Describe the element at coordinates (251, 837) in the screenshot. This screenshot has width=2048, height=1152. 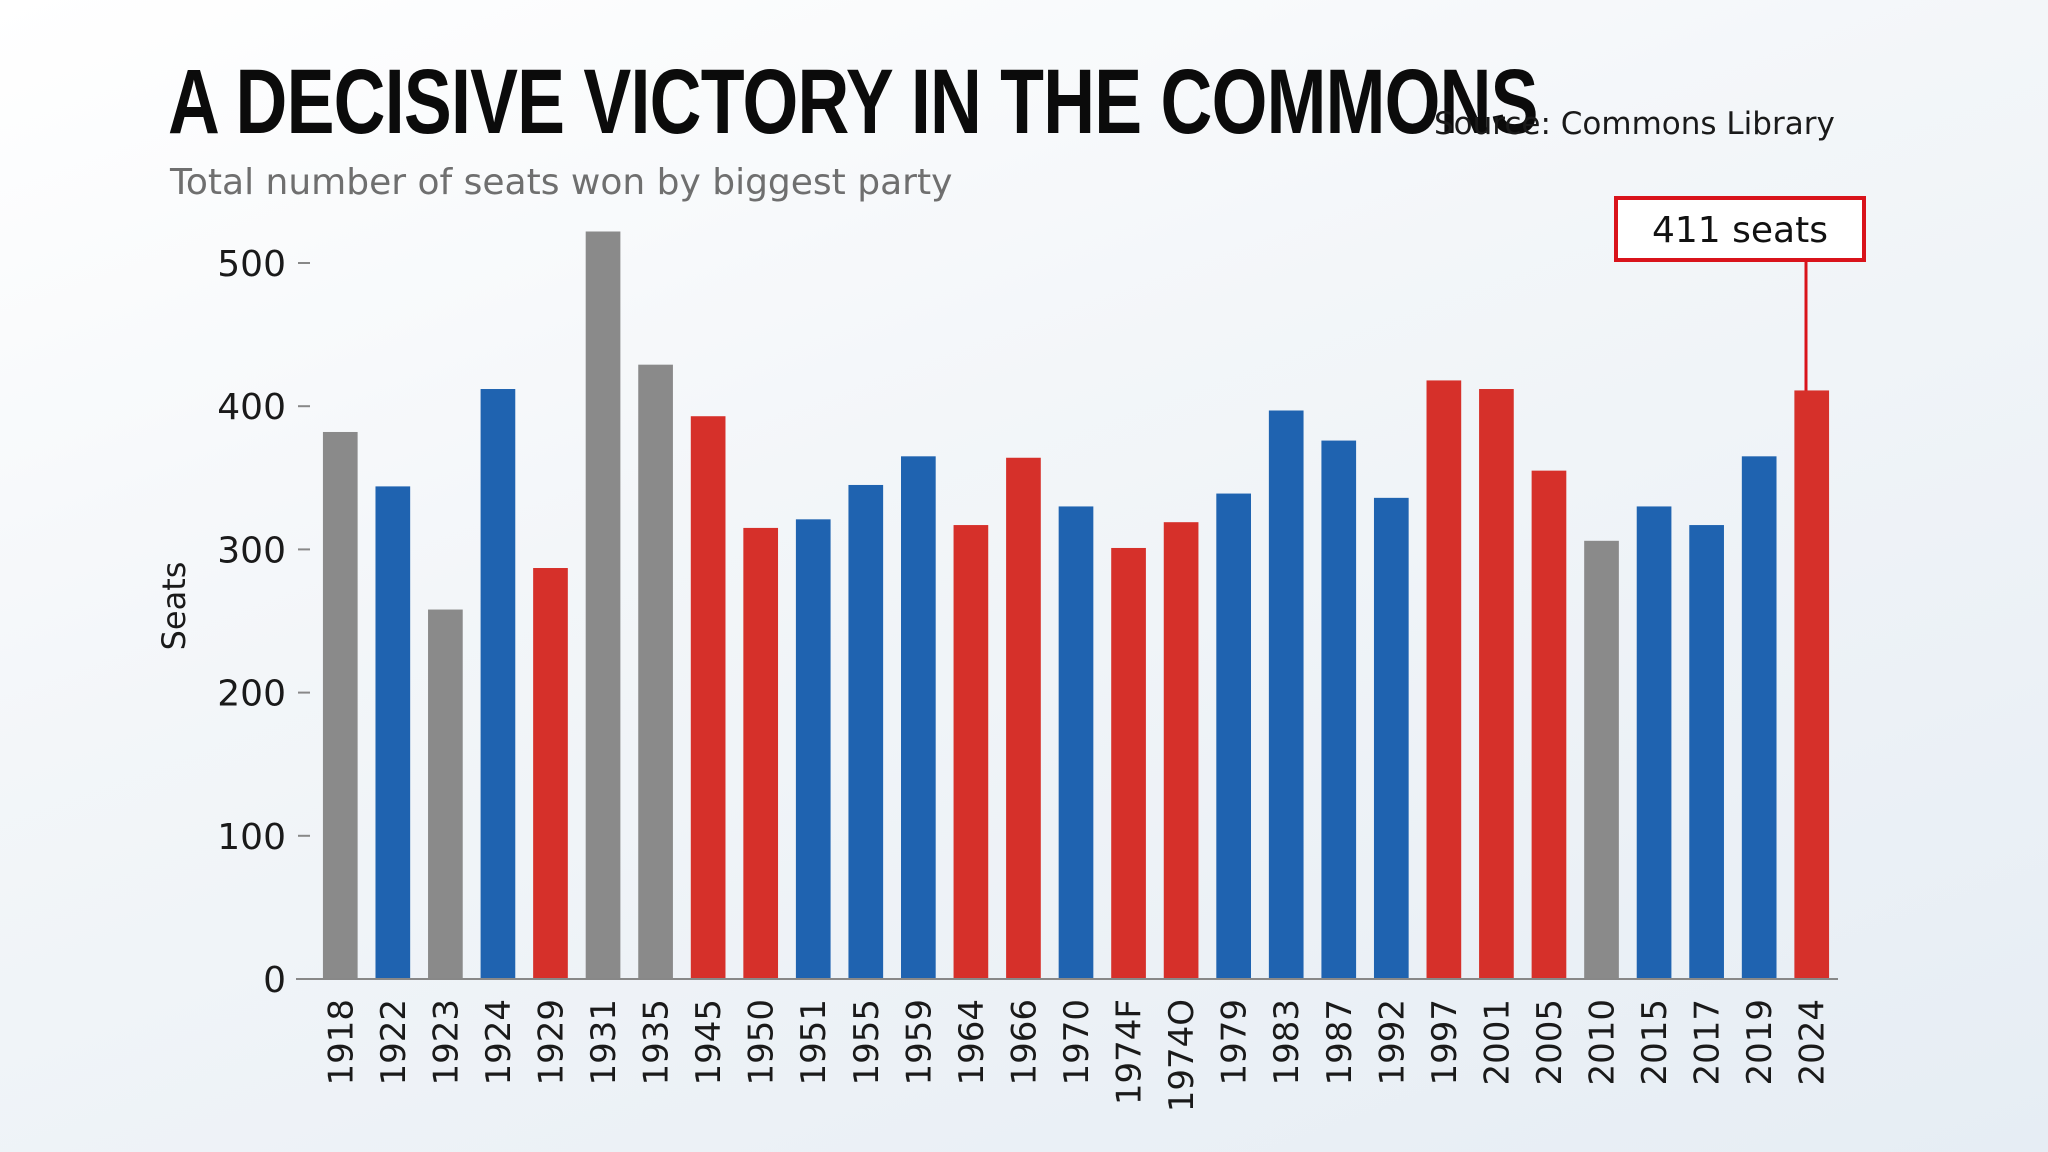
I see `y-tick-label: 100` at that location.